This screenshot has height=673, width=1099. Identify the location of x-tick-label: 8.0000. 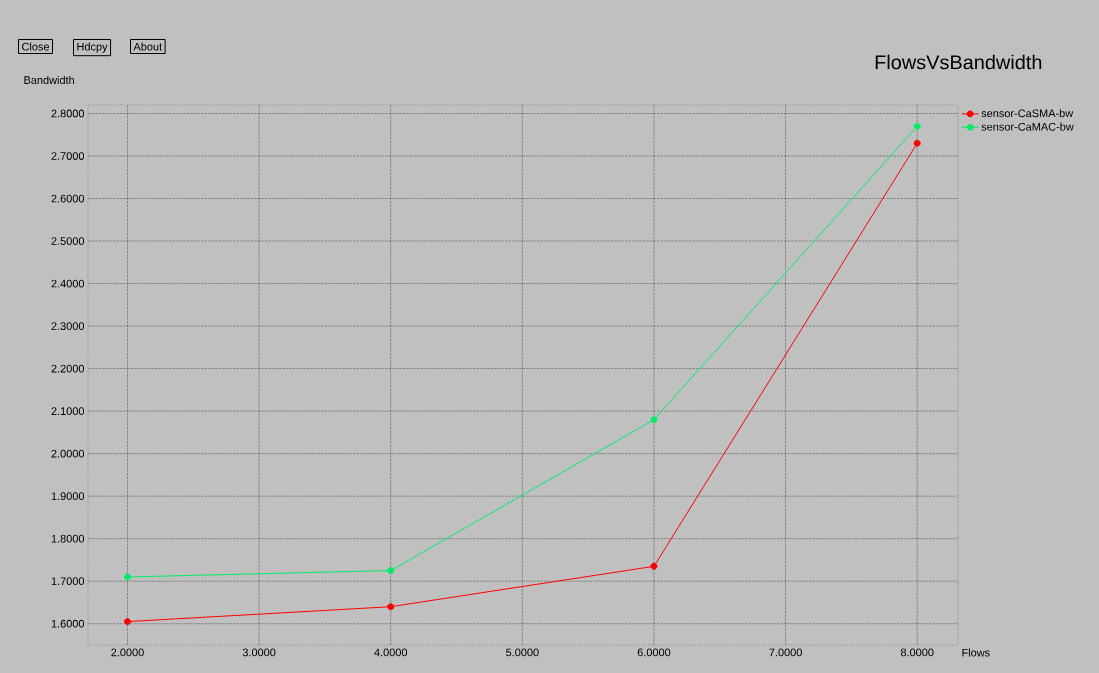
(917, 652).